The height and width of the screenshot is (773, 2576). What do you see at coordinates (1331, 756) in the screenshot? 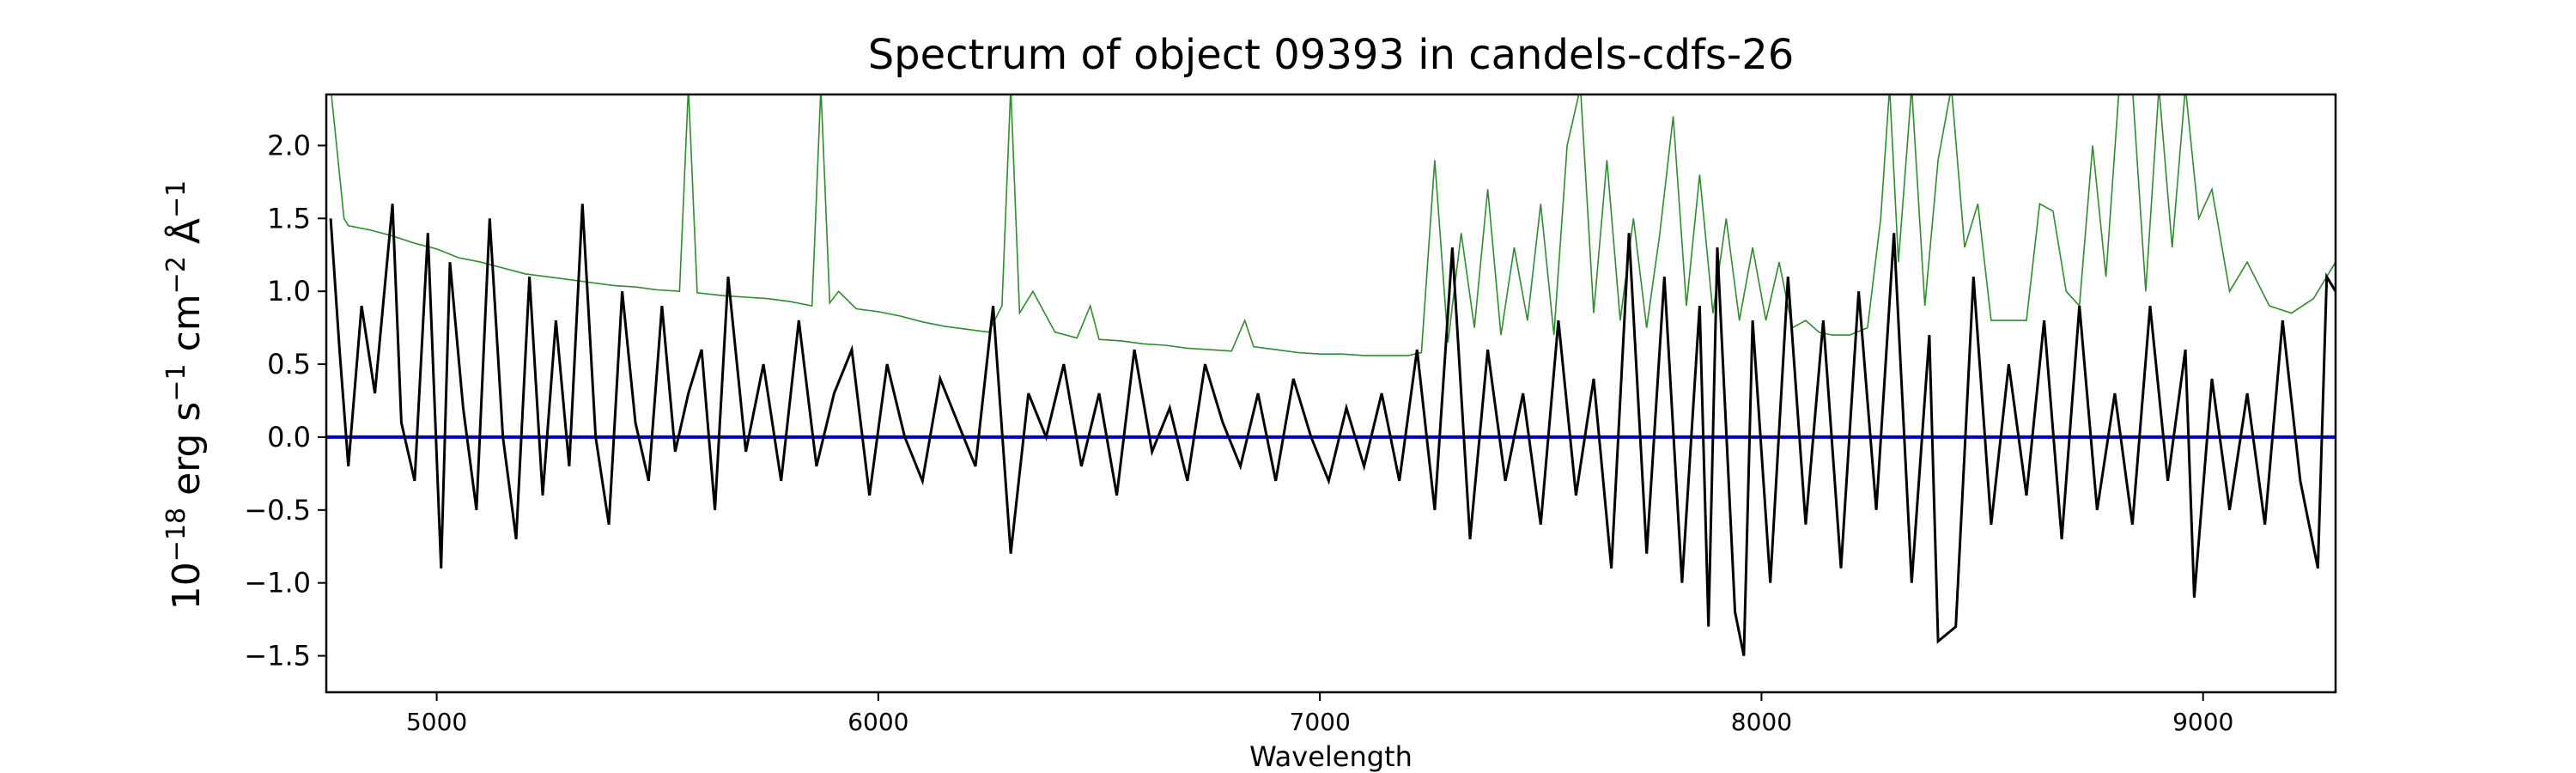
I see `x-axis-label: Wavelength` at bounding box center [1331, 756].